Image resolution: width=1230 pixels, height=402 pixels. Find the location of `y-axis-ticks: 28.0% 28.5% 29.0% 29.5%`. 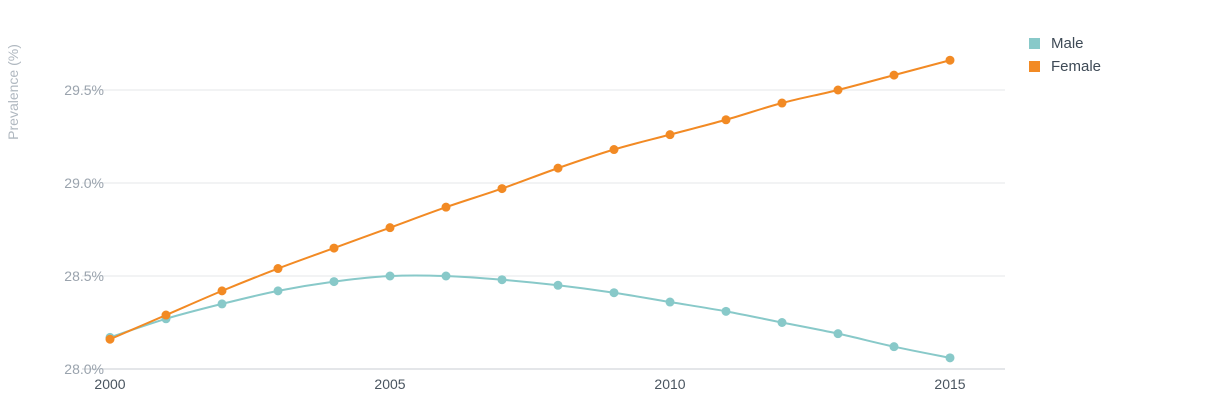

y-axis-ticks: 28.0% 28.5% 29.0% 29.5% is located at coordinates (84, 229).